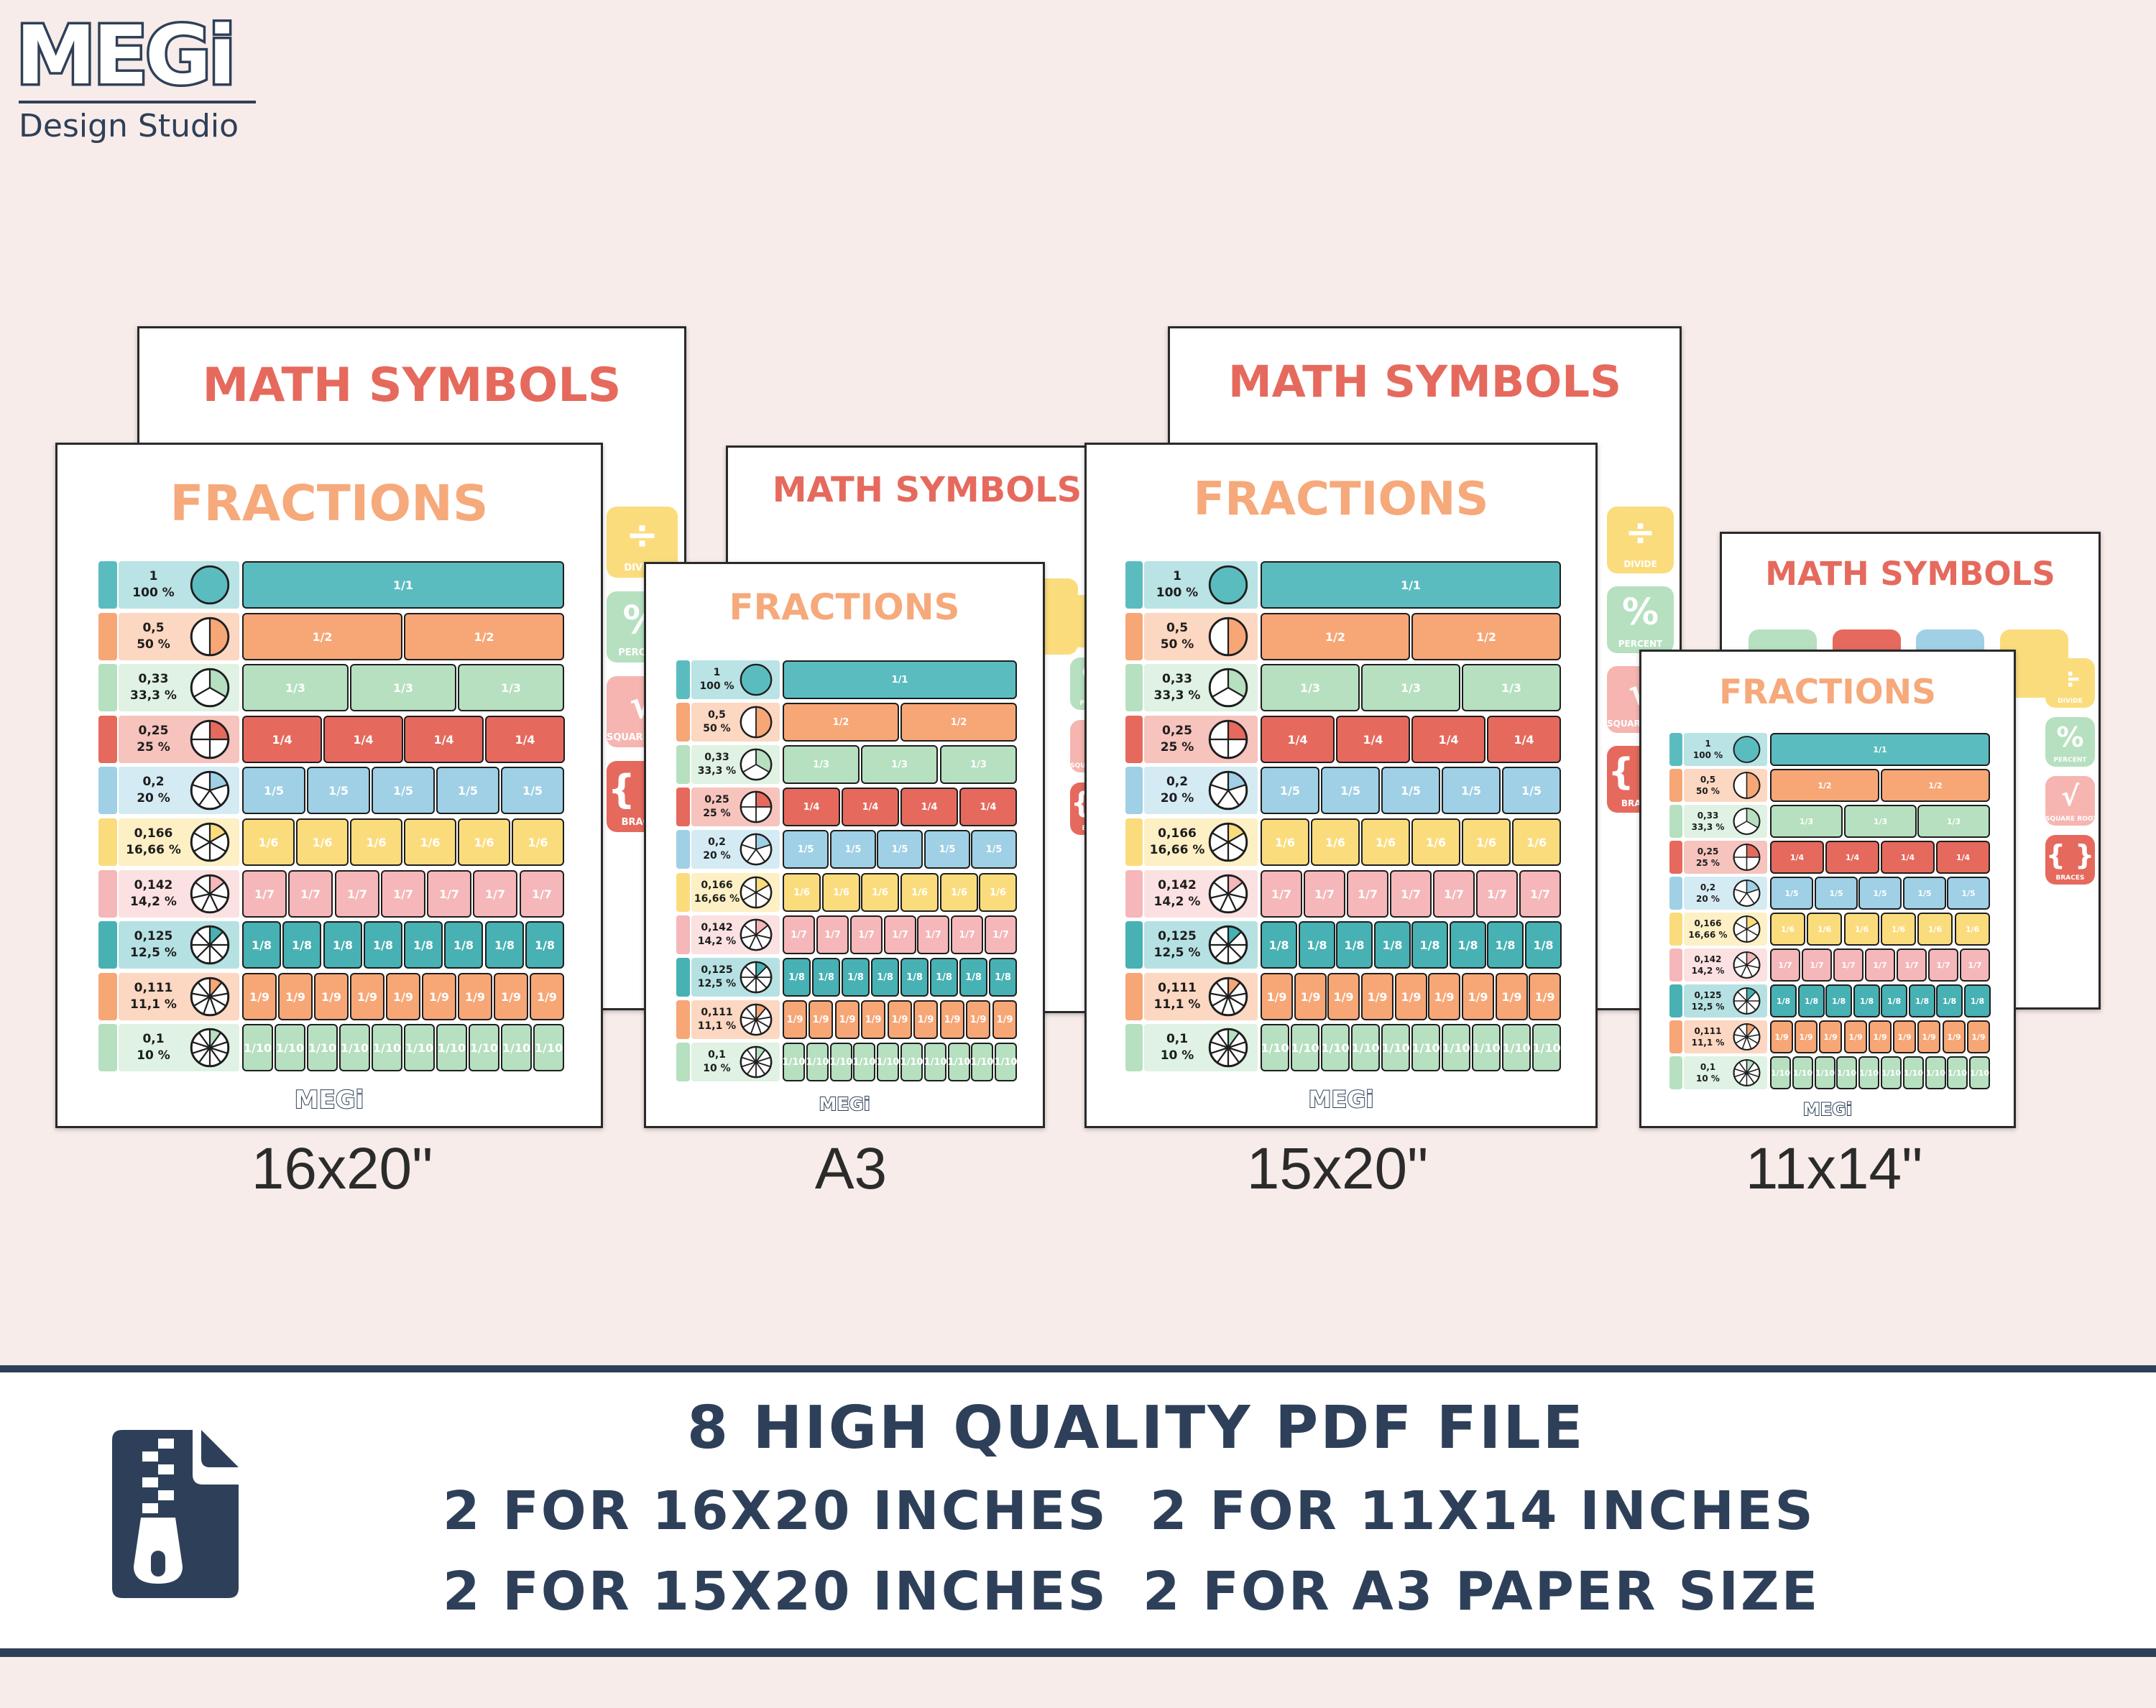  I want to click on fraction-info-cell: 0,5 50 %, so click(179, 636).